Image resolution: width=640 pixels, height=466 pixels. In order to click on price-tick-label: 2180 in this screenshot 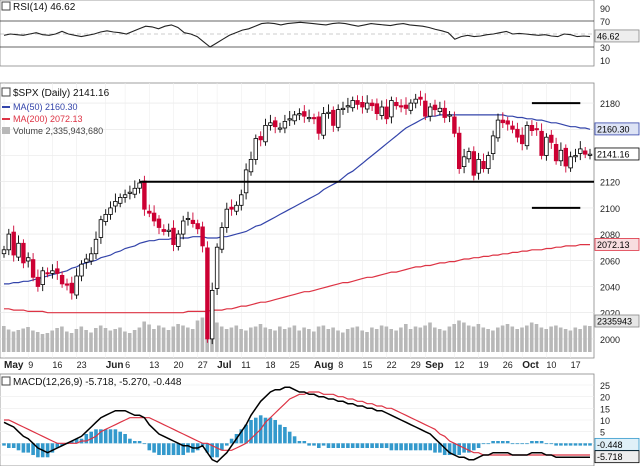, I will do `click(610, 104)`.